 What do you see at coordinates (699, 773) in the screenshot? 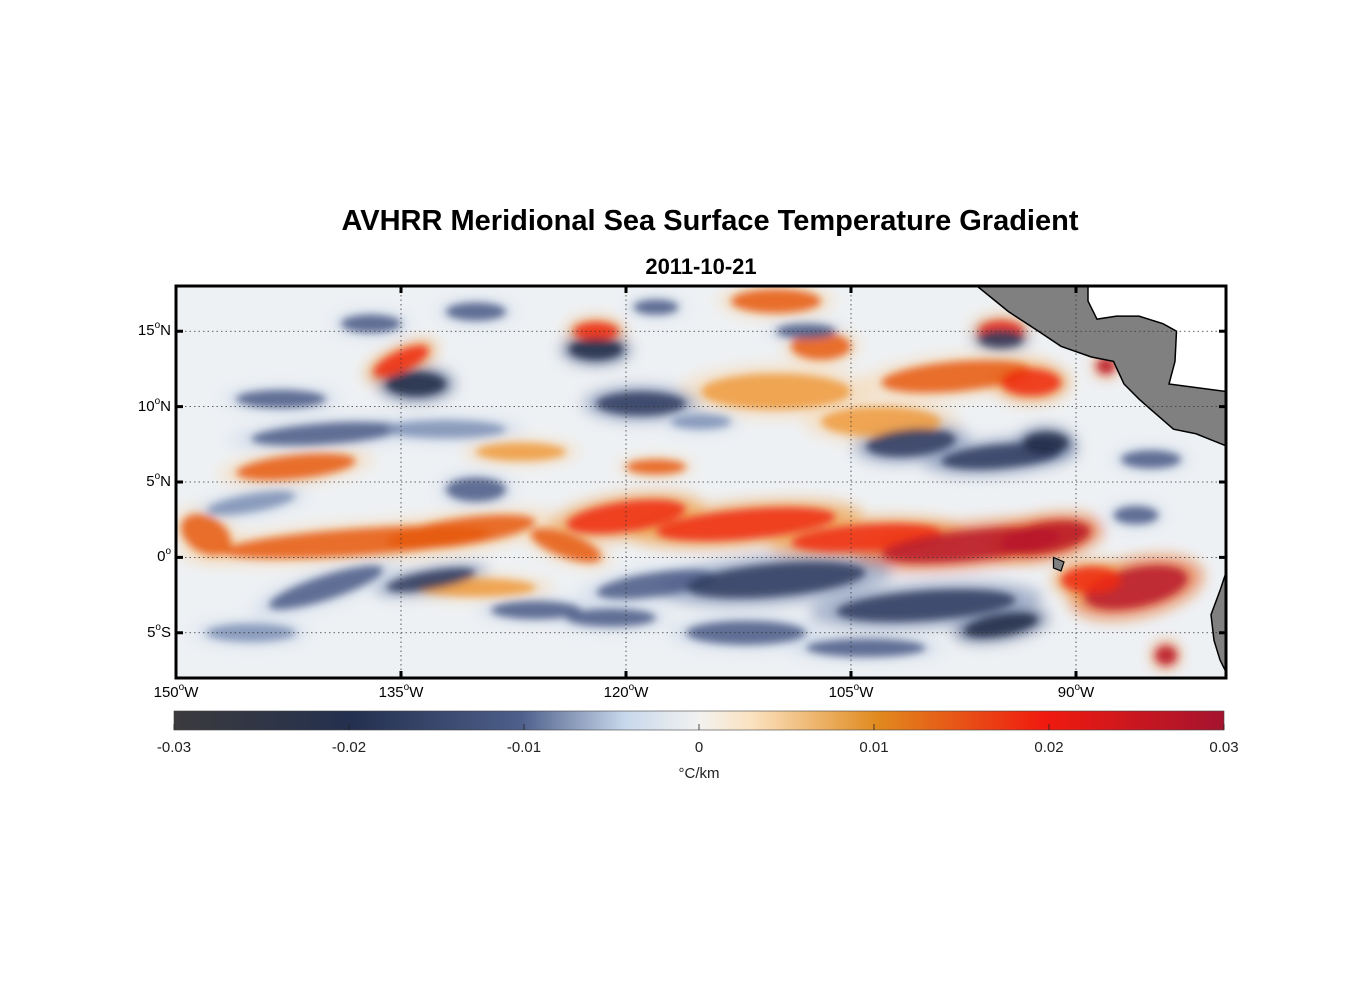
I see `colorbar-unit: °C/km` at bounding box center [699, 773].